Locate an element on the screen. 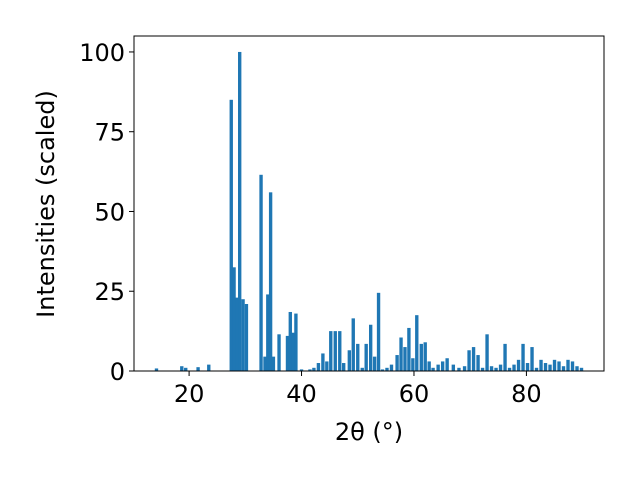 The height and width of the screenshot is (480, 640). x-tick-label: 40 is located at coordinates (301, 394).